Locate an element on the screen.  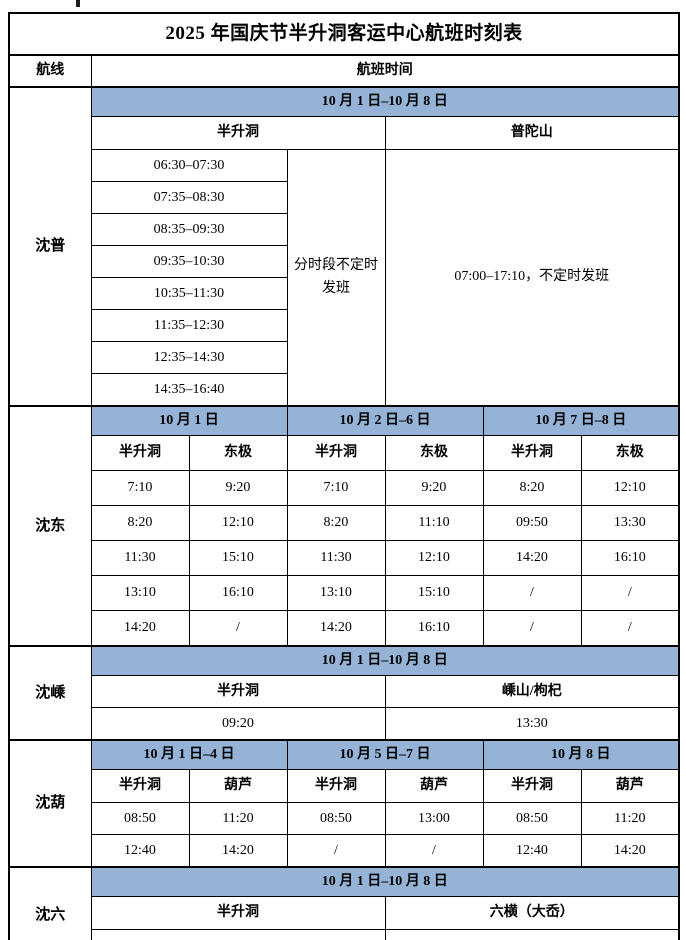
date-band-shendong-1: 10 月 1 日 is located at coordinates (189, 420).